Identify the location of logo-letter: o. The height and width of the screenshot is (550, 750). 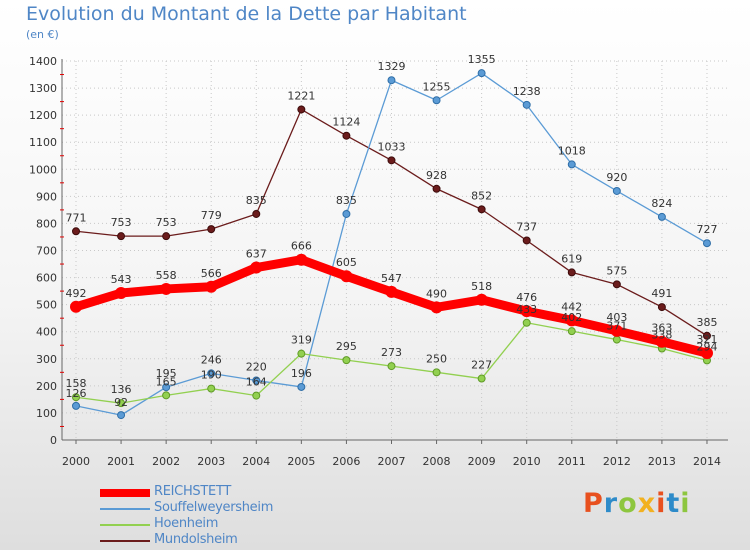
(628, 503).